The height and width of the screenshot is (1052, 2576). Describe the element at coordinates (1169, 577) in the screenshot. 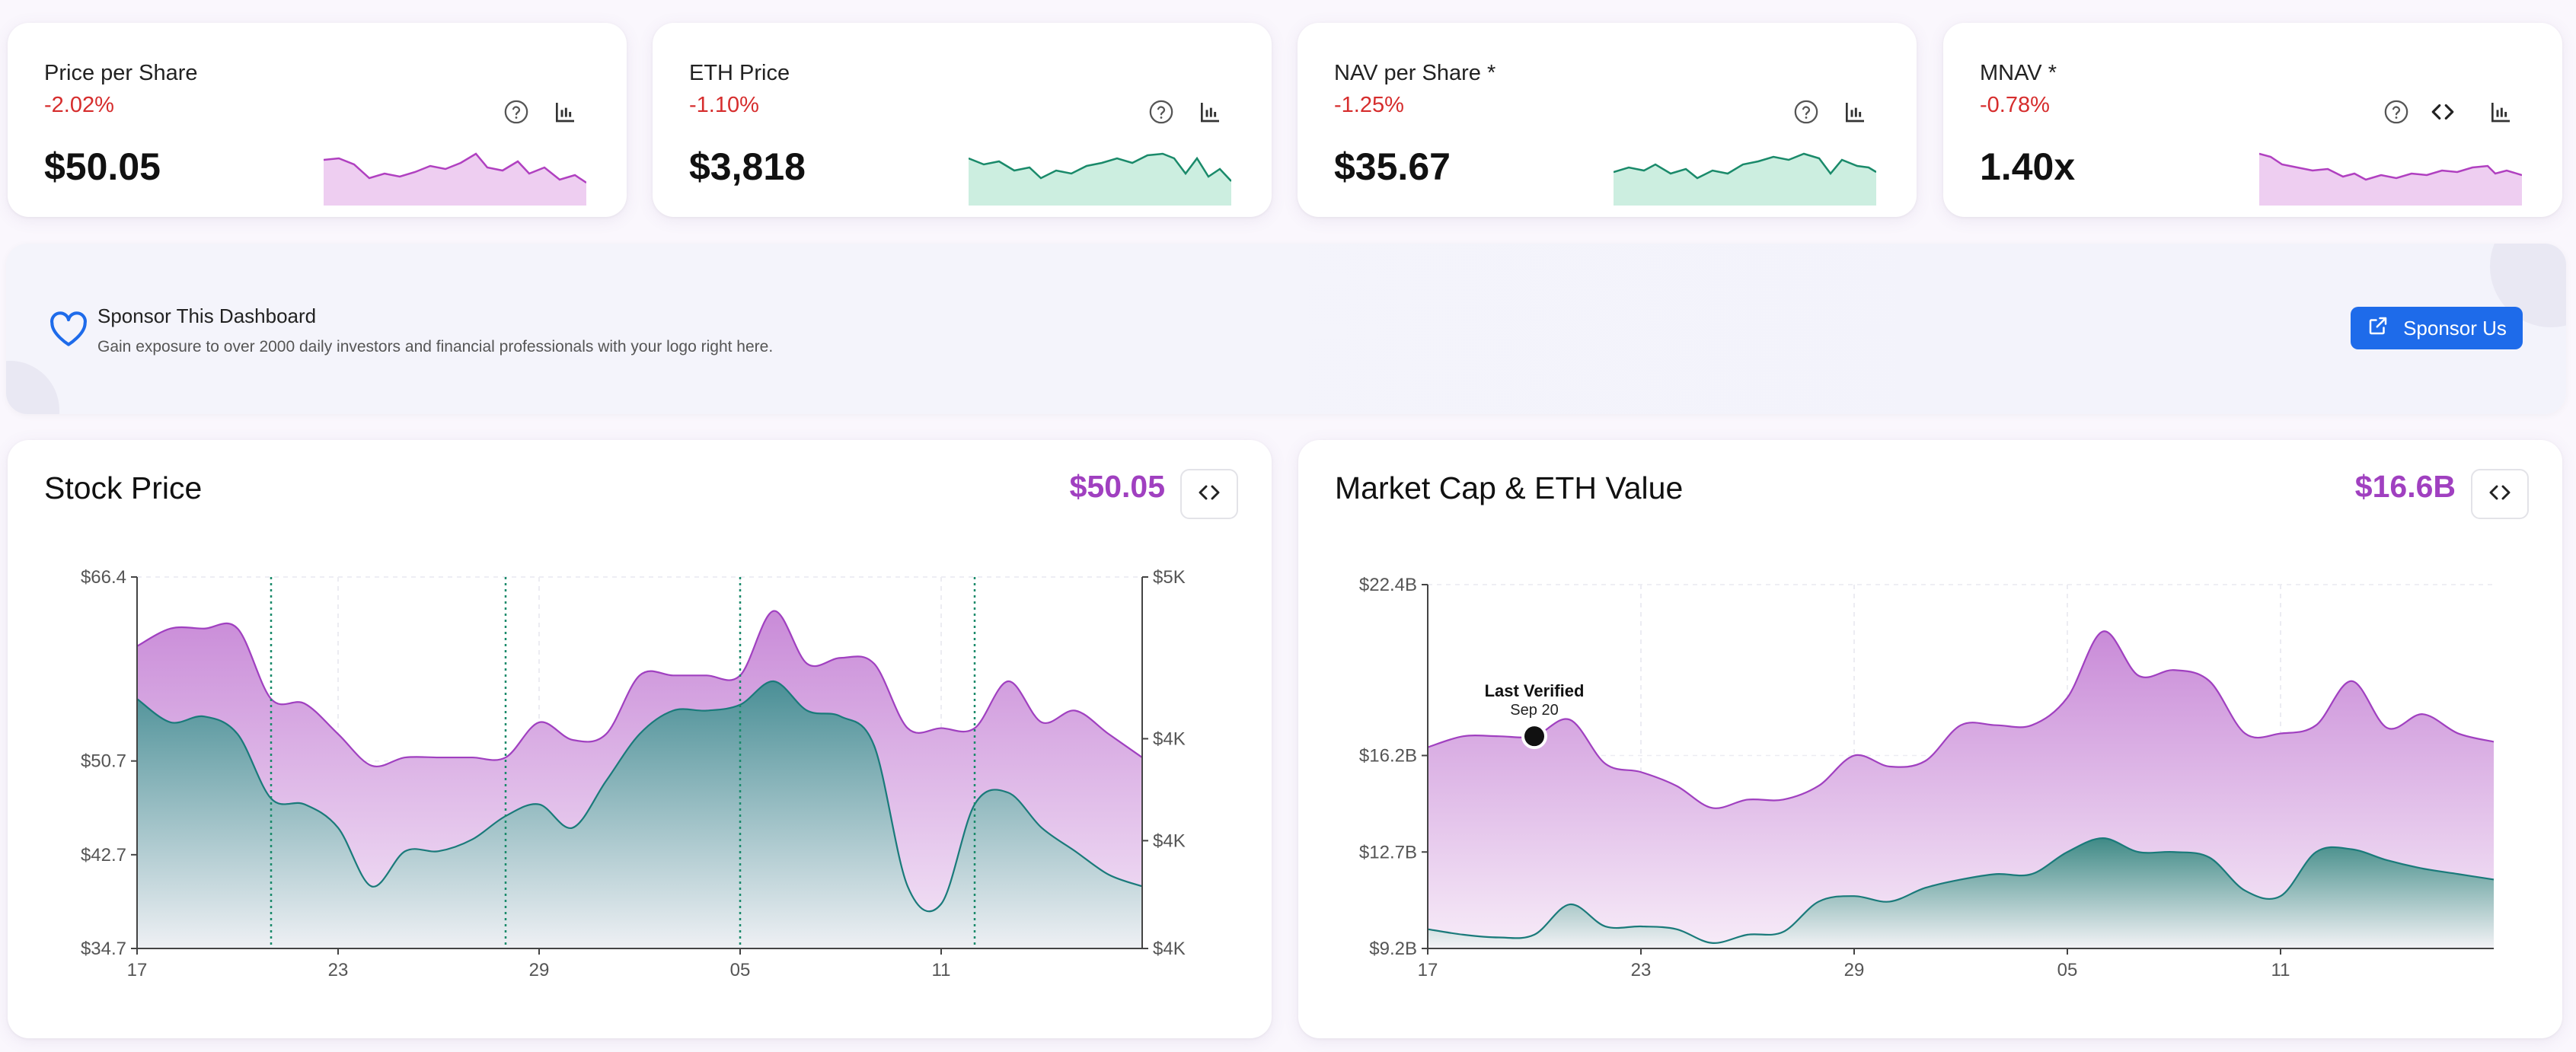

I see `y-right-tick-label: $5K` at that location.